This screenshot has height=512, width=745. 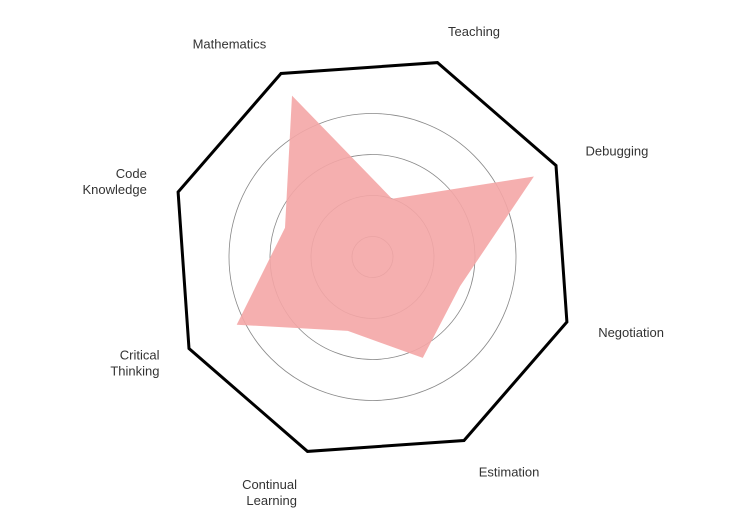 I want to click on axis-label-line: Estimation, so click(x=509, y=472).